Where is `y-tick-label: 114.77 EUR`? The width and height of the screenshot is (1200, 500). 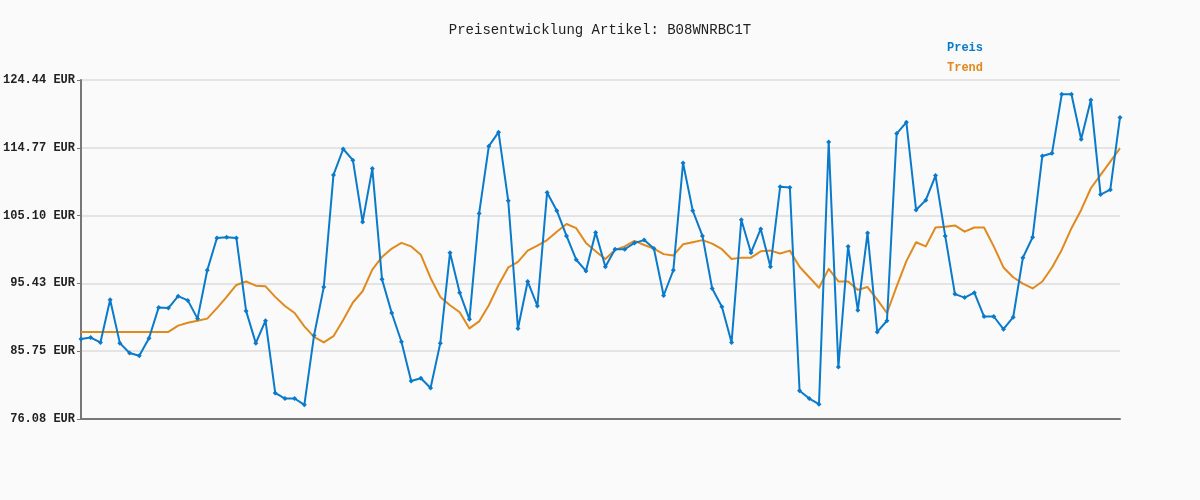 y-tick-label: 114.77 EUR is located at coordinates (39, 147).